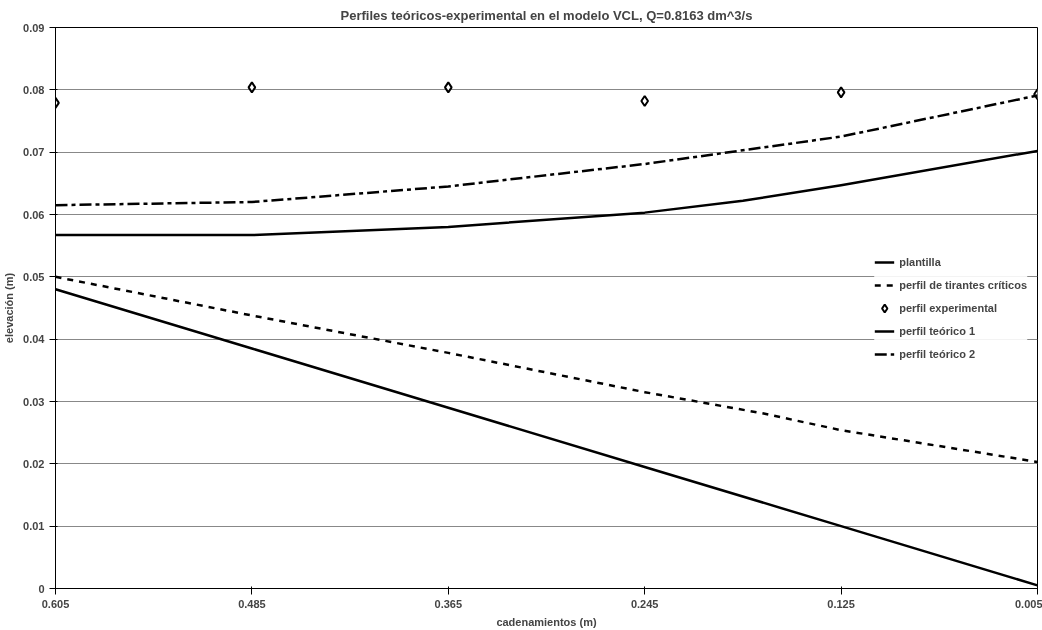  Describe the element at coordinates (252, 603) in the screenshot. I see `x-tick-label: 0.485` at that location.